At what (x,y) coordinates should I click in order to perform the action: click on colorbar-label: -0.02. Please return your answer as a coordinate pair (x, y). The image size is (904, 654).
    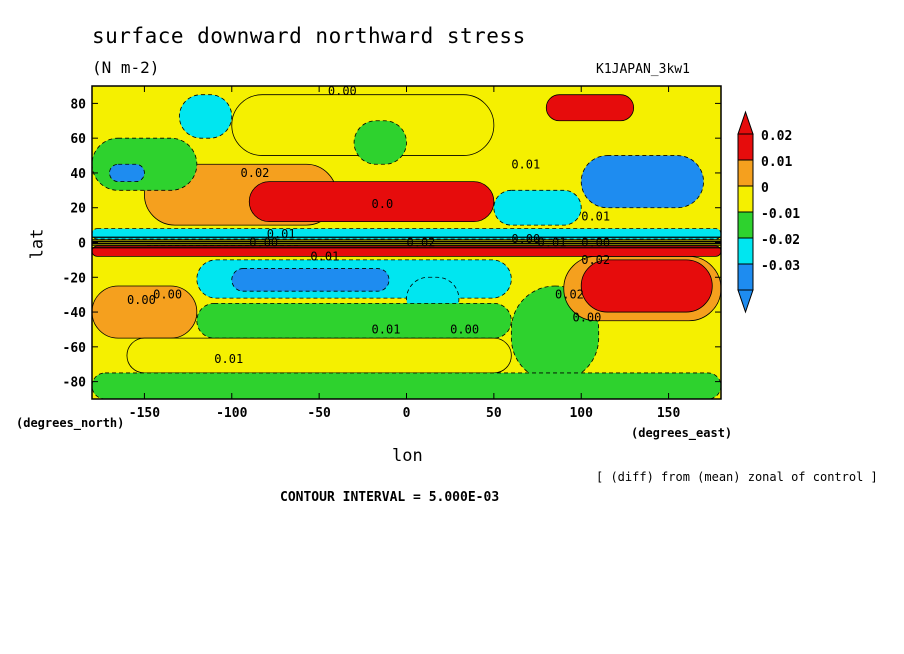
    Looking at the image, I should click on (780, 240).